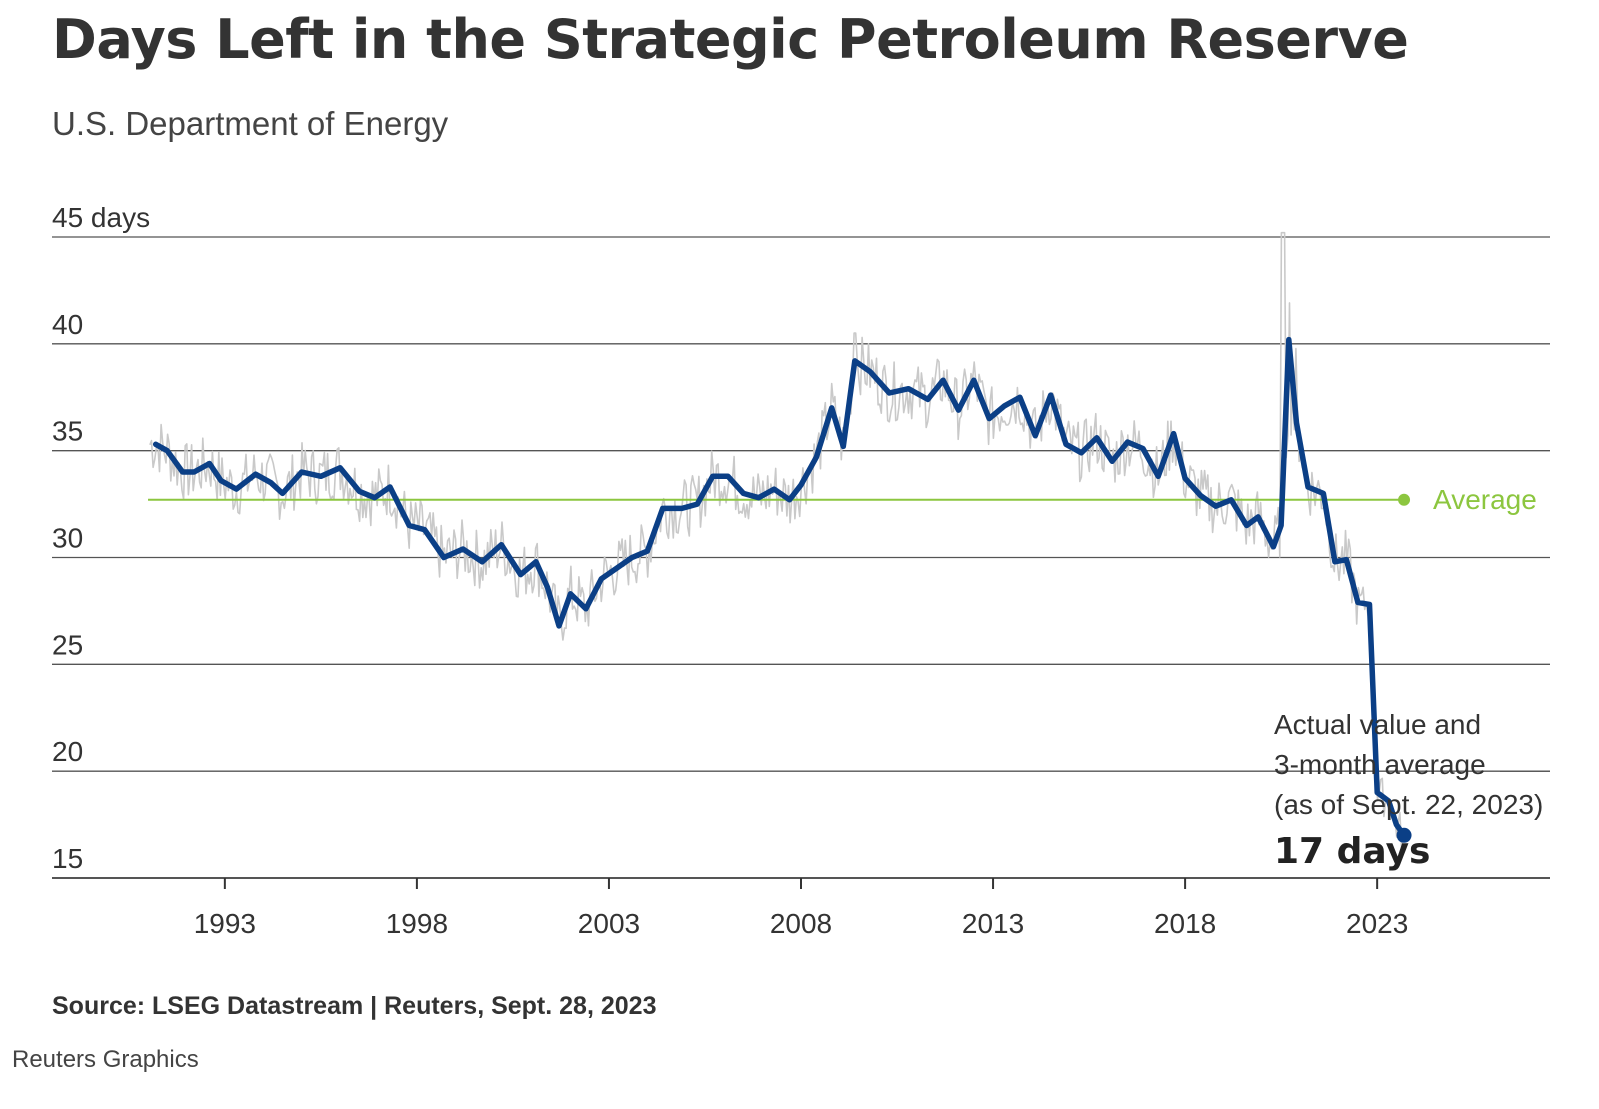 This screenshot has height=1109, width=1599. What do you see at coordinates (609, 923) in the screenshot?
I see `x-tick-label: 2003` at bounding box center [609, 923].